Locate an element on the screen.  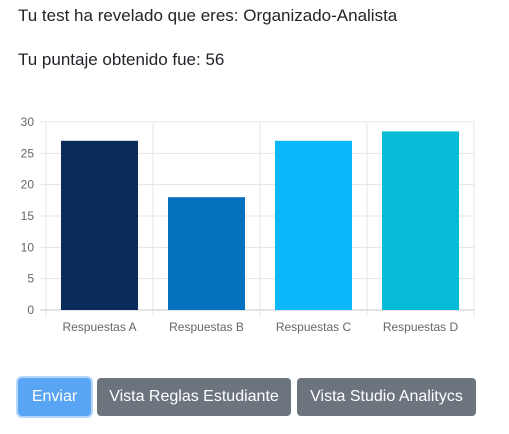
y-tick-label: 10 is located at coordinates (28, 247).